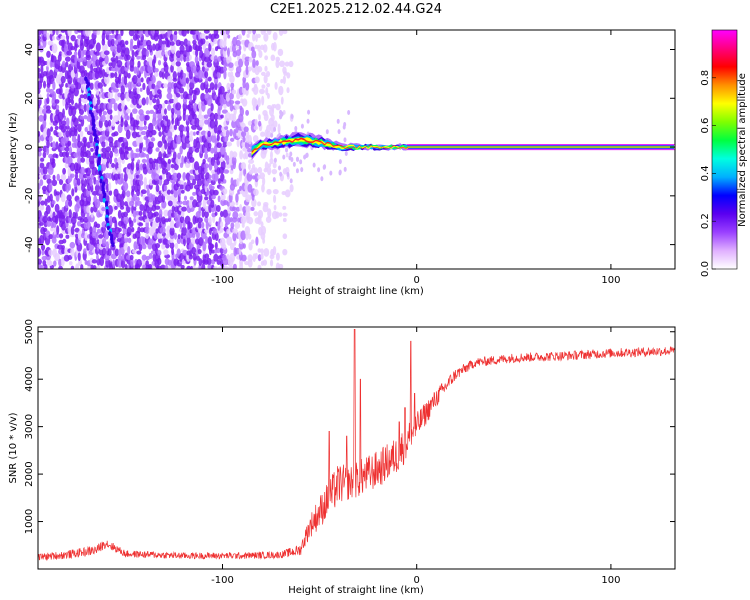 This screenshot has height=600, width=750. Describe the element at coordinates (29, 147) in the screenshot. I see `spectrogram-y-tick-label: 0` at that location.